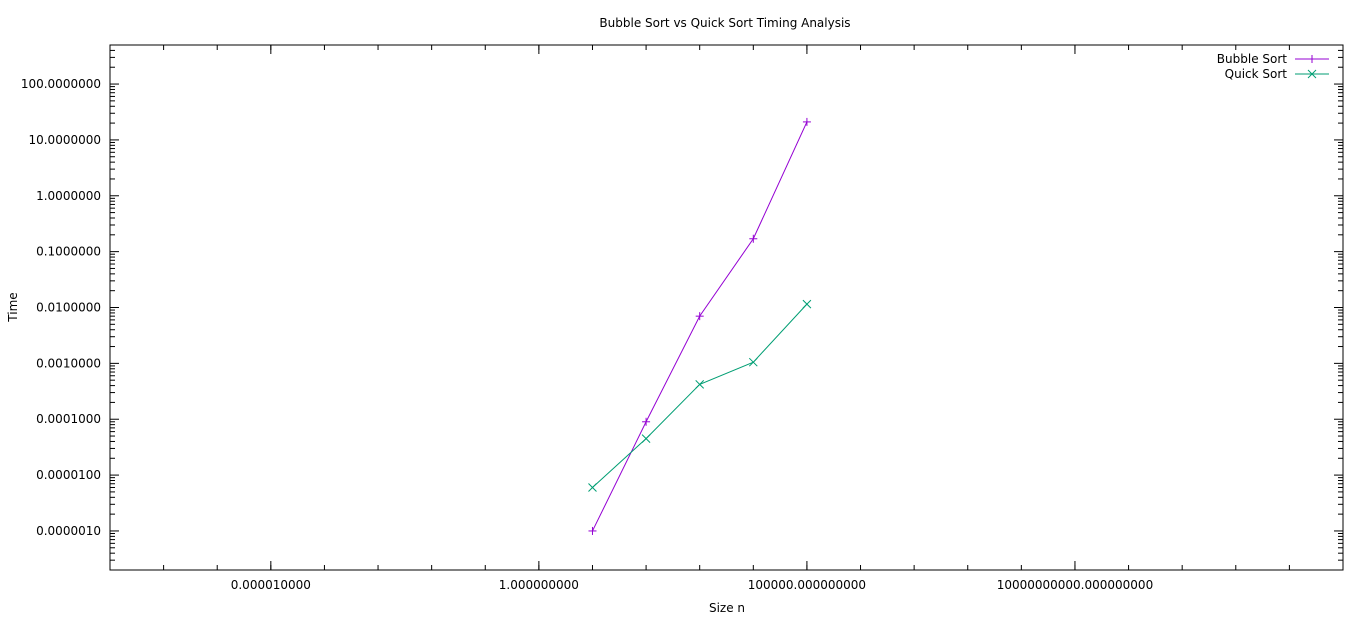 Image resolution: width=1364 pixels, height=617 pixels. Describe the element at coordinates (13, 307) in the screenshot. I see `y-axis-label: Time` at that location.